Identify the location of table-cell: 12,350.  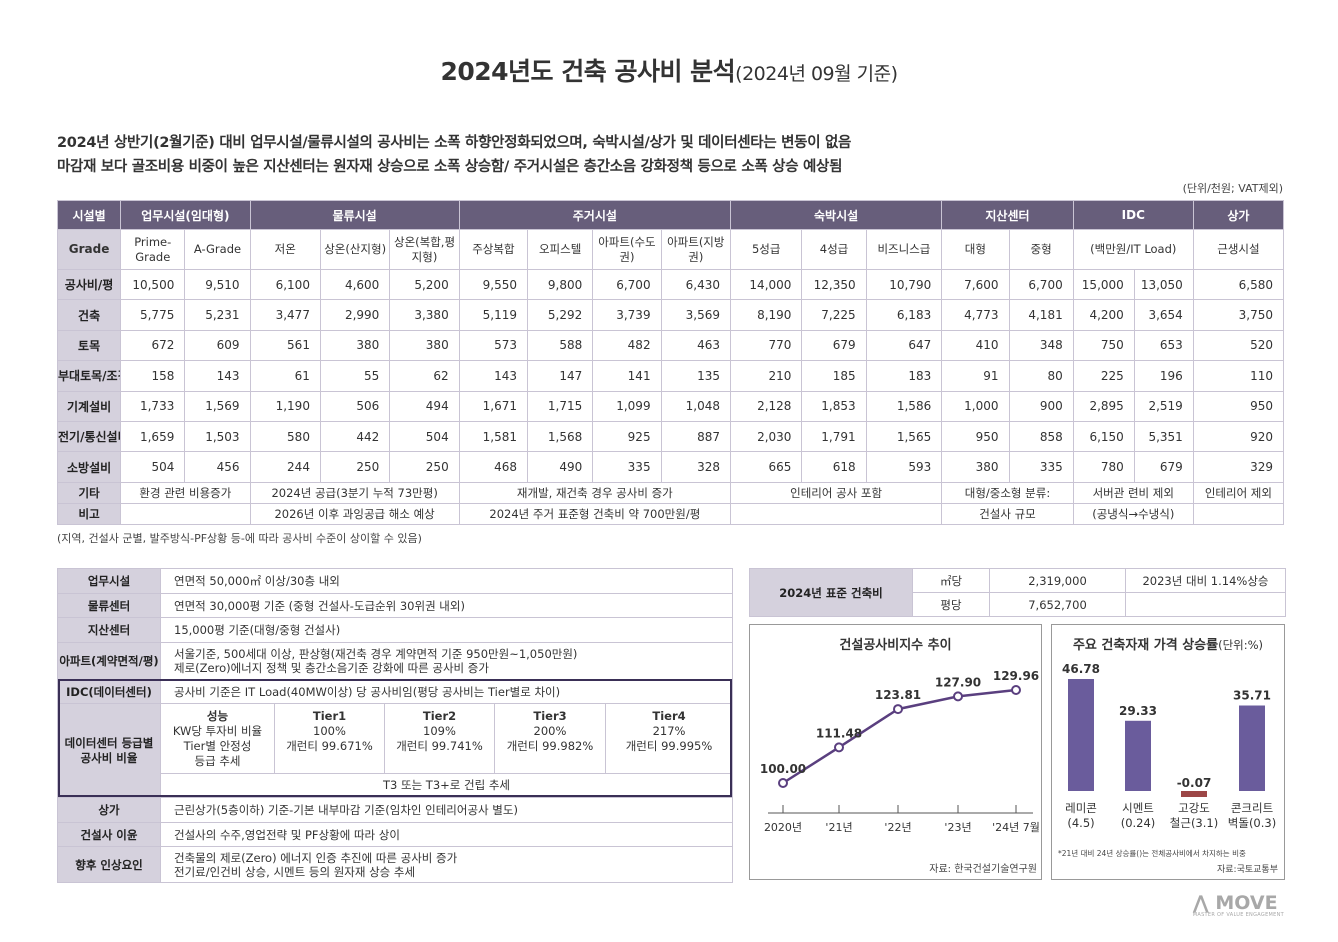
(834, 284).